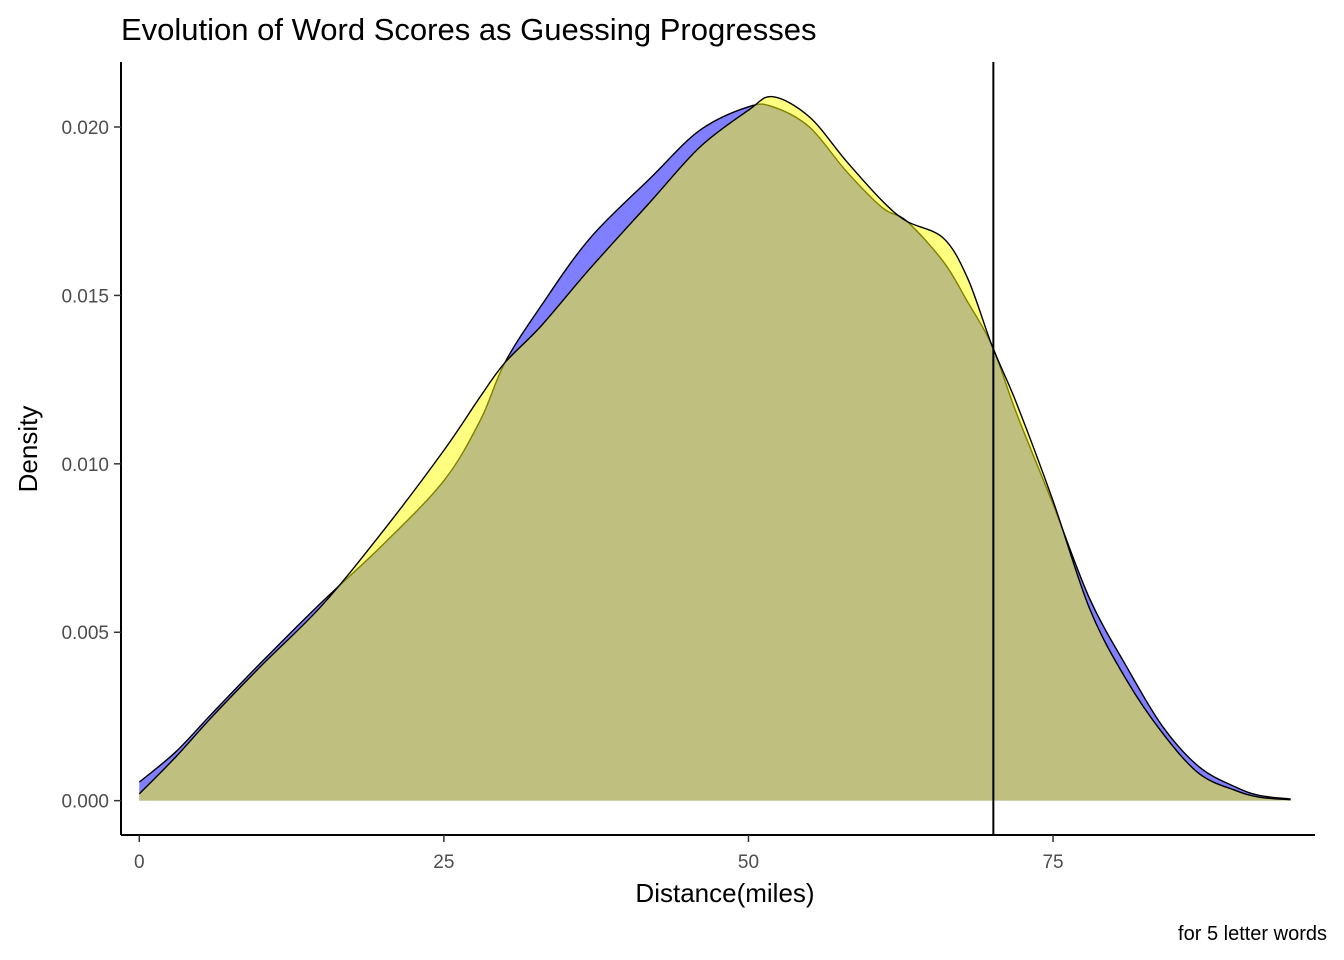 This screenshot has height=960, width=1344. What do you see at coordinates (1252, 934) in the screenshot?
I see `chart-caption: for 5 letter words` at bounding box center [1252, 934].